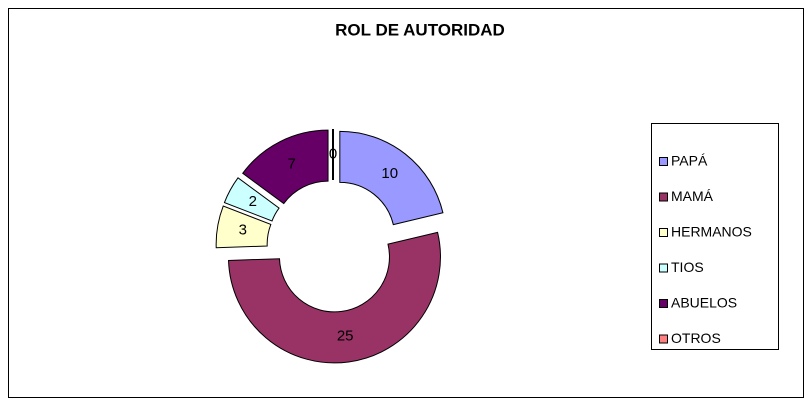  What do you see at coordinates (689, 161) in the screenshot?
I see `legend-label: PAPÁ` at bounding box center [689, 161].